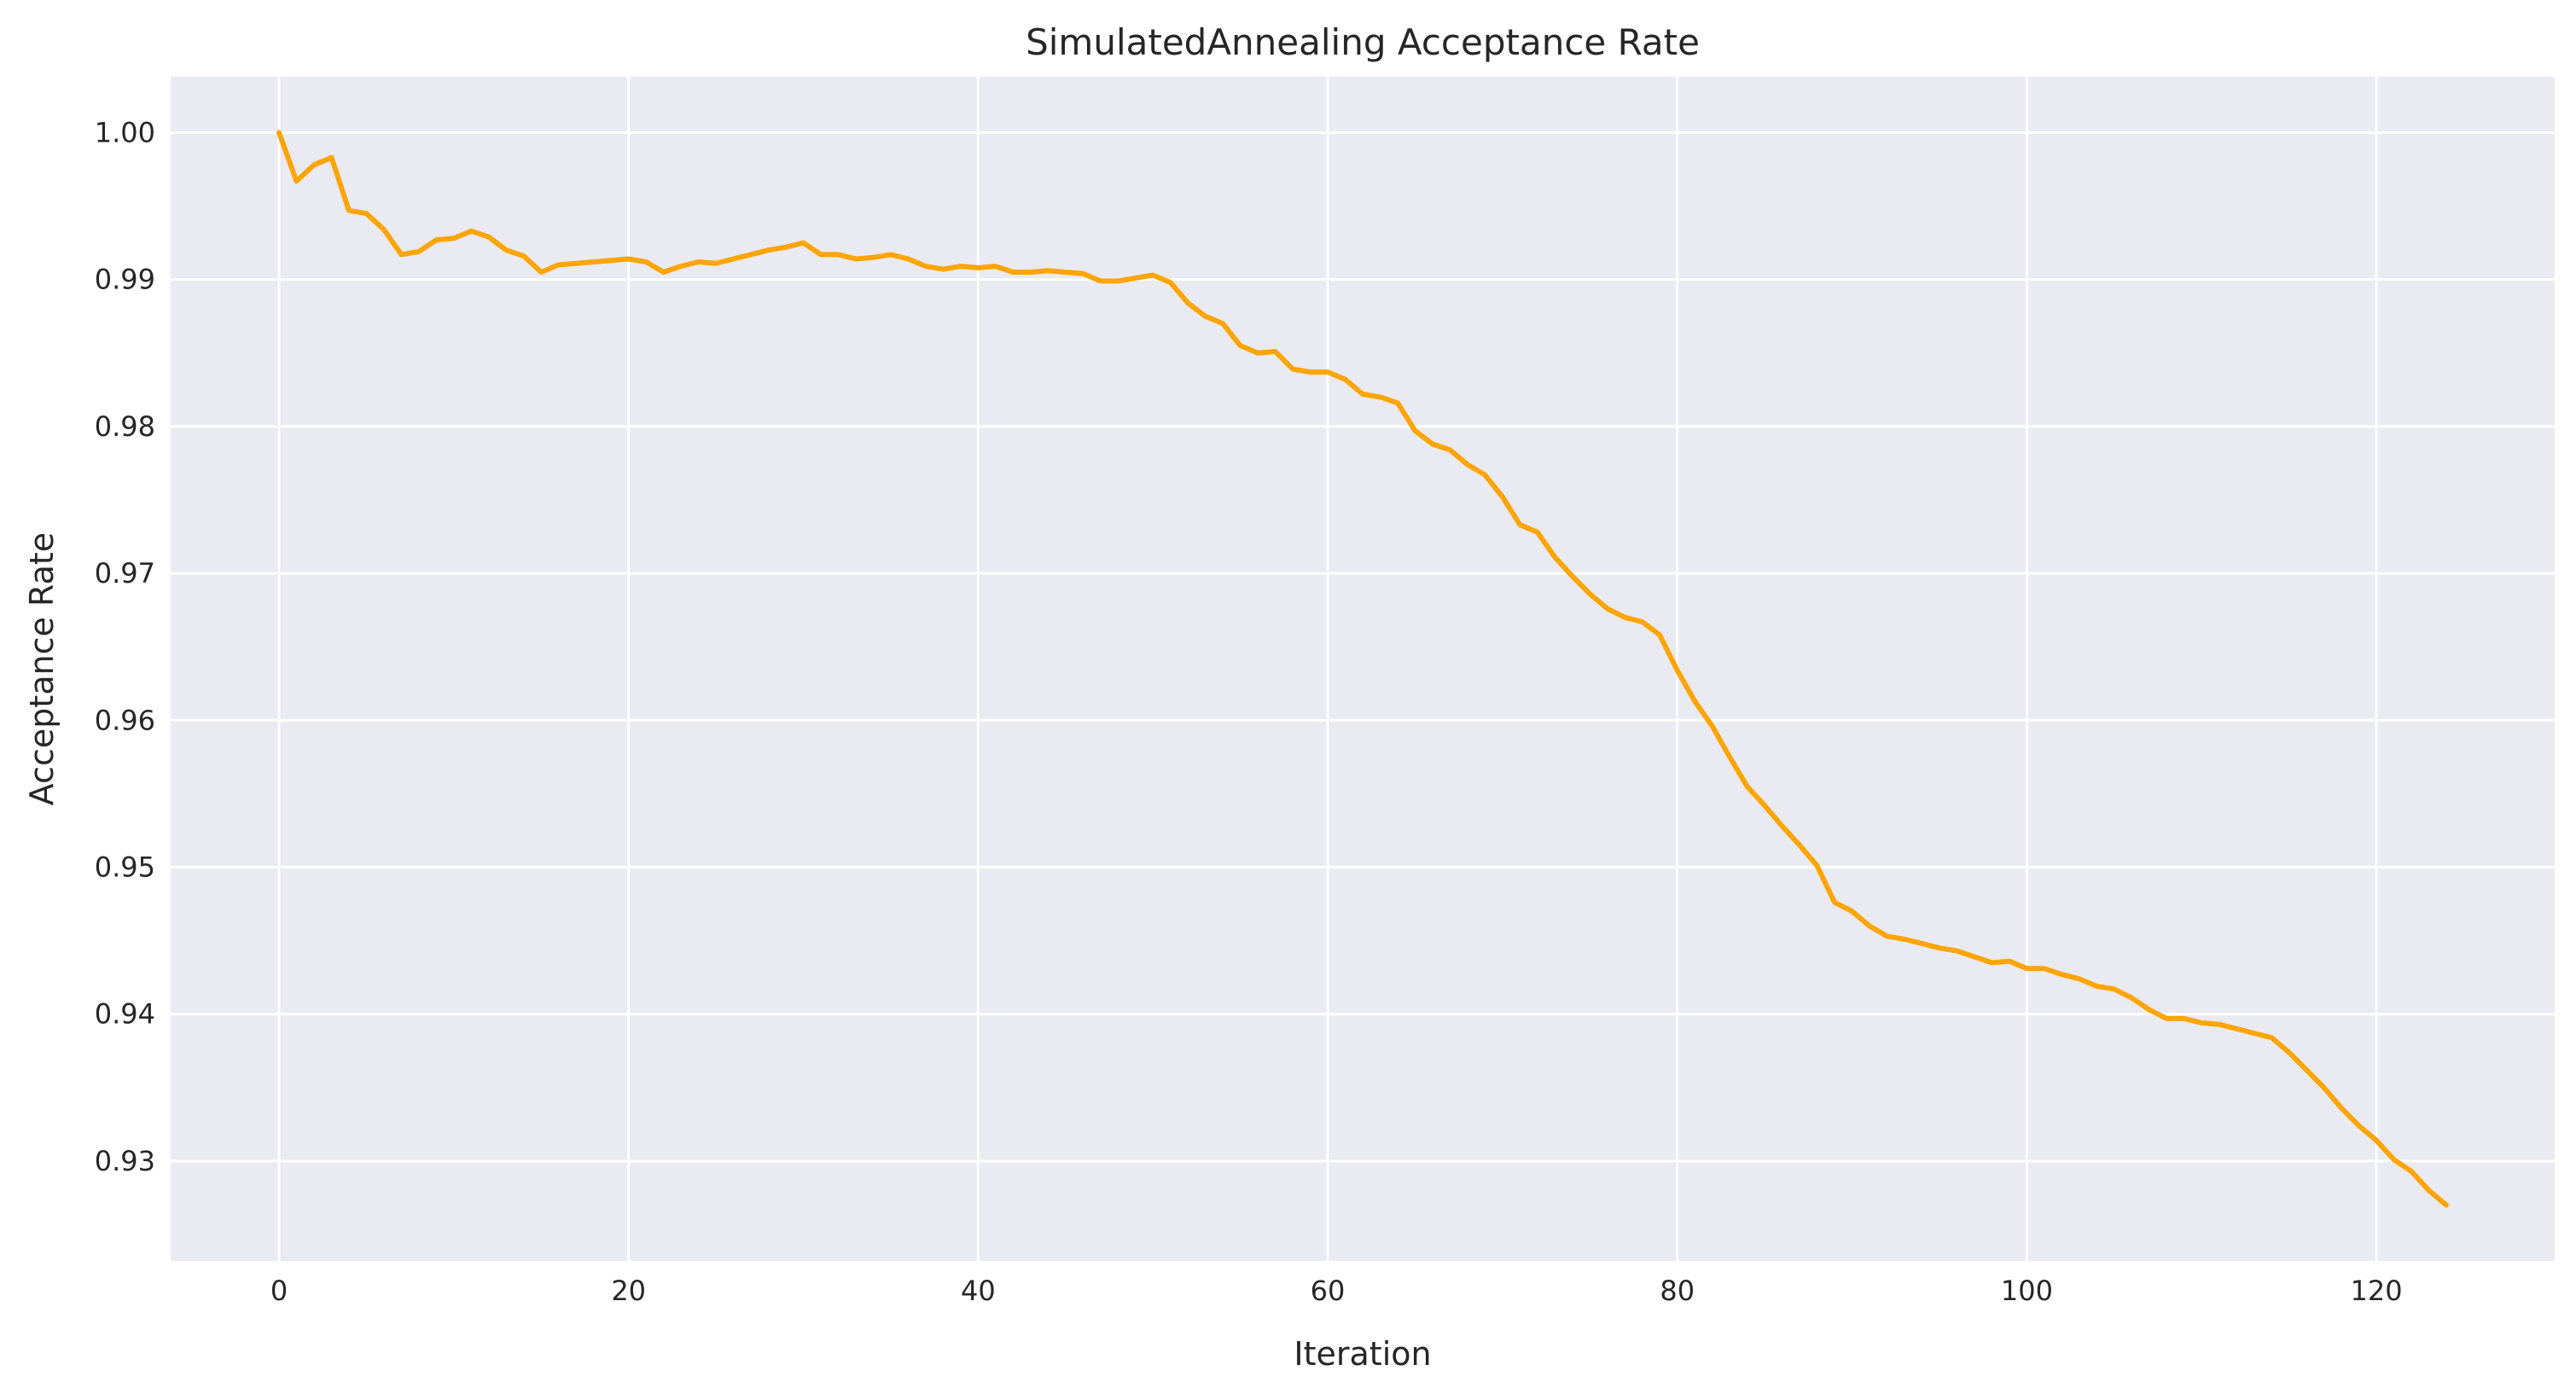 This screenshot has width=2576, height=1394. Describe the element at coordinates (125, 280) in the screenshot. I see `y-tick-label: 0.99` at that location.